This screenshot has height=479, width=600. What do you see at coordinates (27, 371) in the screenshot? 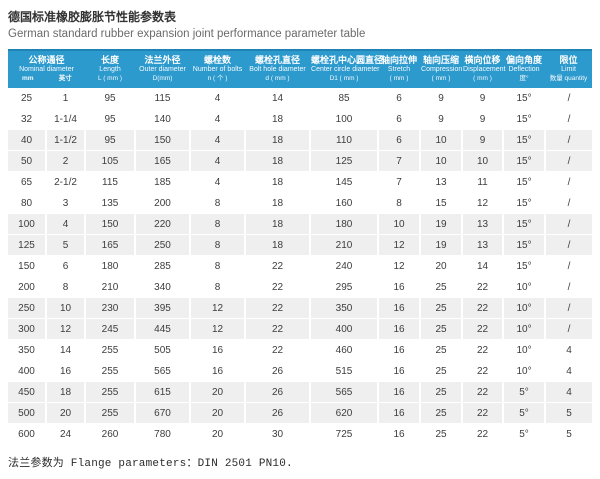
I see `table-cell: 400` at bounding box center [27, 371].